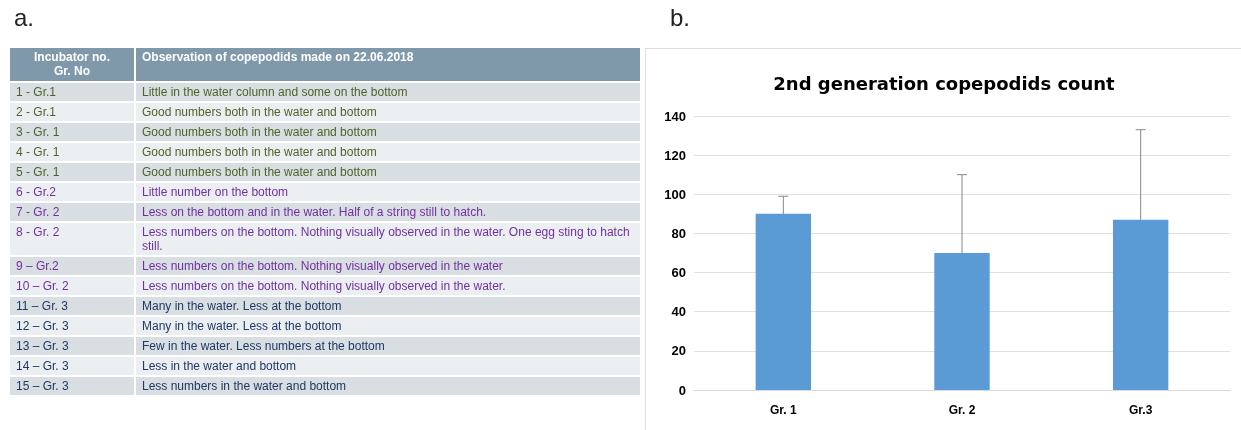 The width and height of the screenshot is (1241, 430). I want to click on y-tick-label: 20, so click(678, 351).